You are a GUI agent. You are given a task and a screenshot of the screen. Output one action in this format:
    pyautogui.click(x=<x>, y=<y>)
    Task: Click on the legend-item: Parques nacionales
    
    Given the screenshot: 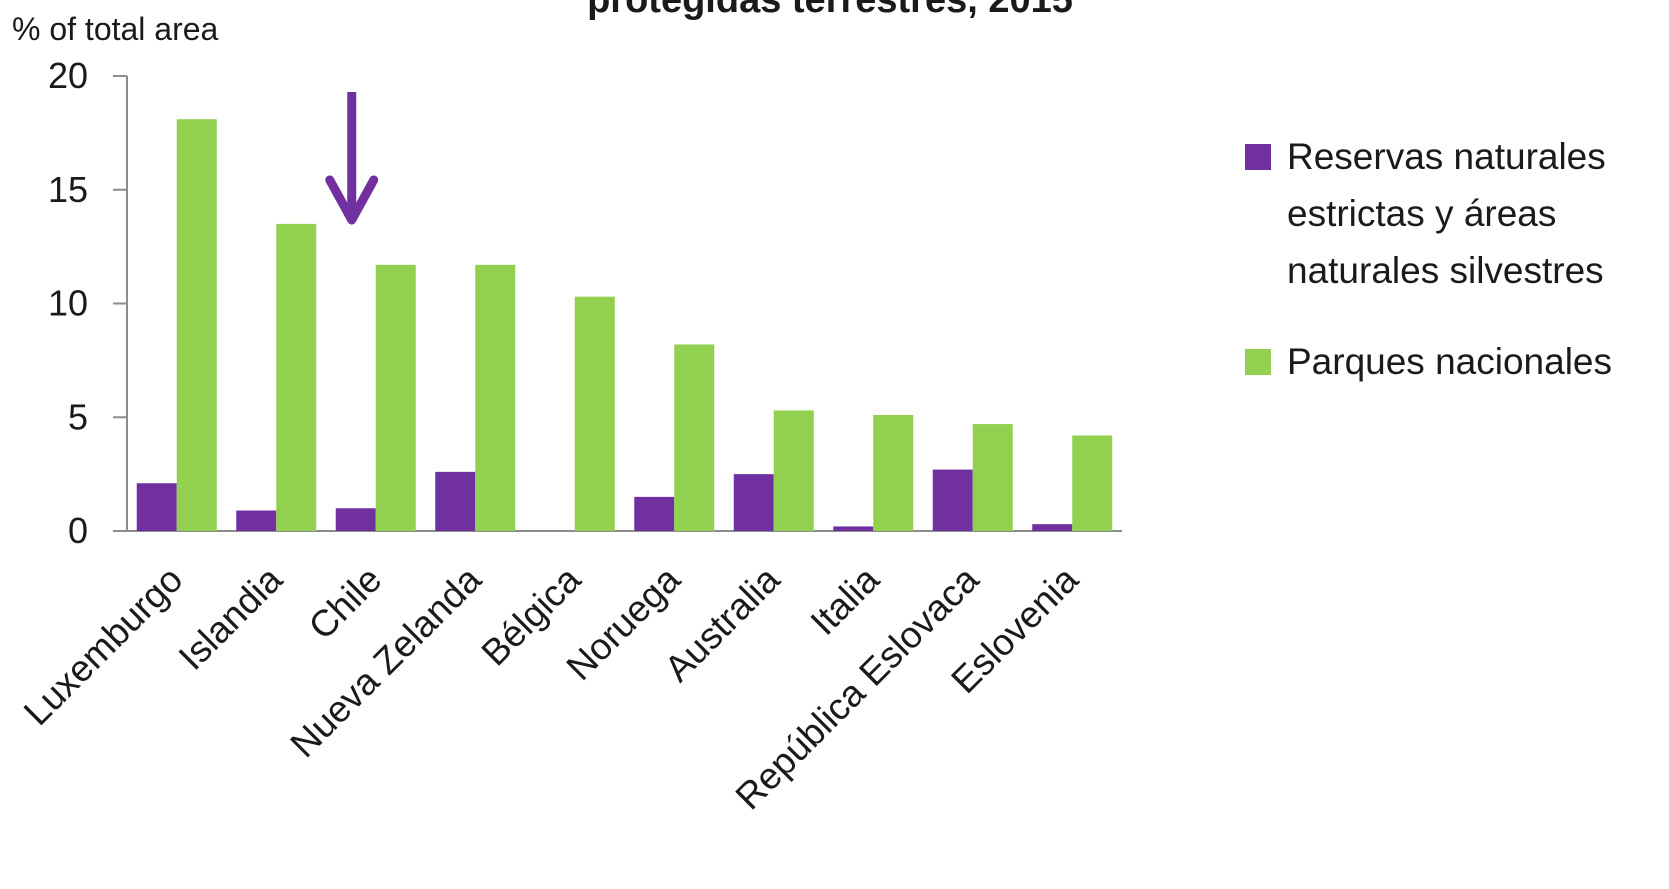 What is the action you would take?
    pyautogui.click(x=1455, y=361)
    